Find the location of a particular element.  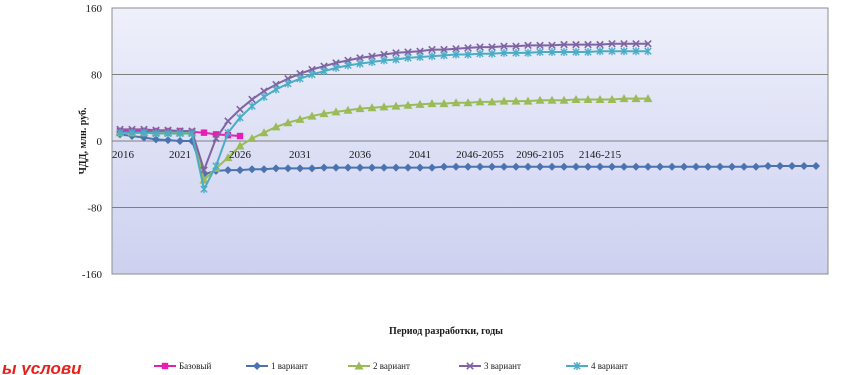

x-tick-label: 2046-2055 is located at coordinates (480, 155).